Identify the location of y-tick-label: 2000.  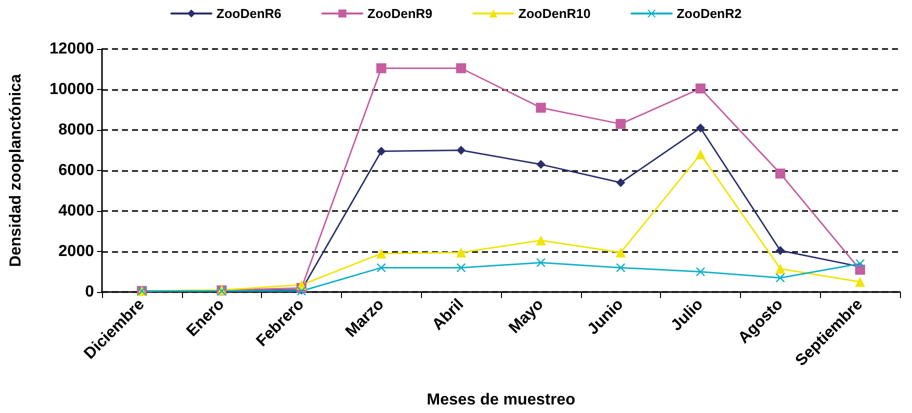
(76, 251).